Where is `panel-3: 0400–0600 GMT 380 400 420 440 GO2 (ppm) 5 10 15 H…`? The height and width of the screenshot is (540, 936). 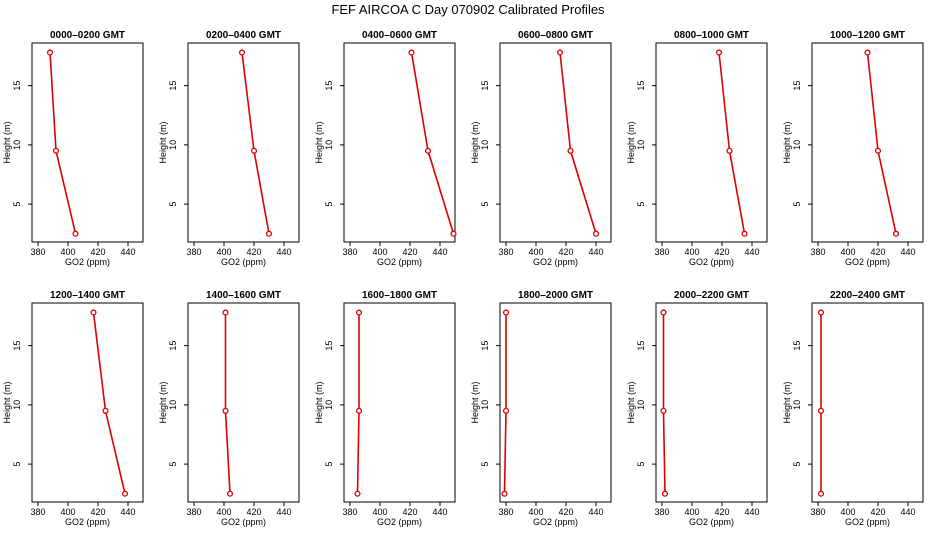 panel-3: 0400–0600 GMT 380 400 420 440 GO2 (ppm) 5 10 15 H… is located at coordinates (385, 148).